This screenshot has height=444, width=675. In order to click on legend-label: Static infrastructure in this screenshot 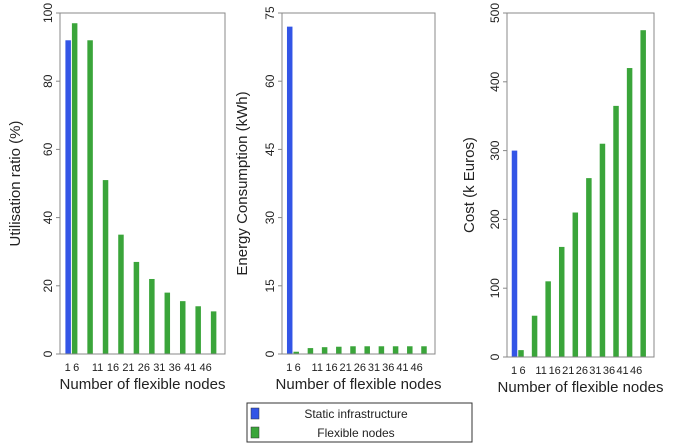, I will do `click(356, 414)`.